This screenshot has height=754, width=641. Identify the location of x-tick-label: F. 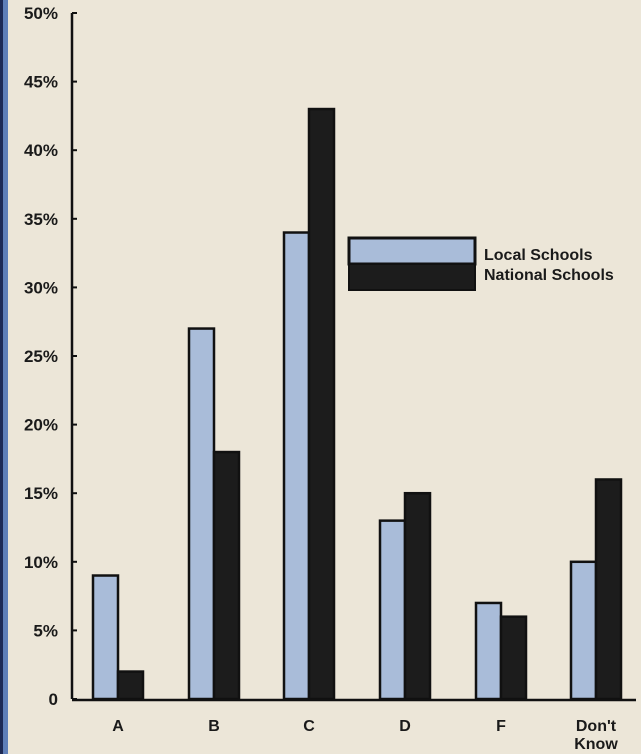
(501, 726).